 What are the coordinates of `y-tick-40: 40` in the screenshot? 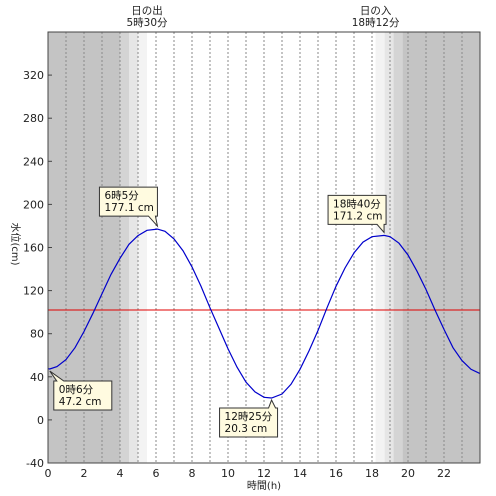 It's located at (37, 377).